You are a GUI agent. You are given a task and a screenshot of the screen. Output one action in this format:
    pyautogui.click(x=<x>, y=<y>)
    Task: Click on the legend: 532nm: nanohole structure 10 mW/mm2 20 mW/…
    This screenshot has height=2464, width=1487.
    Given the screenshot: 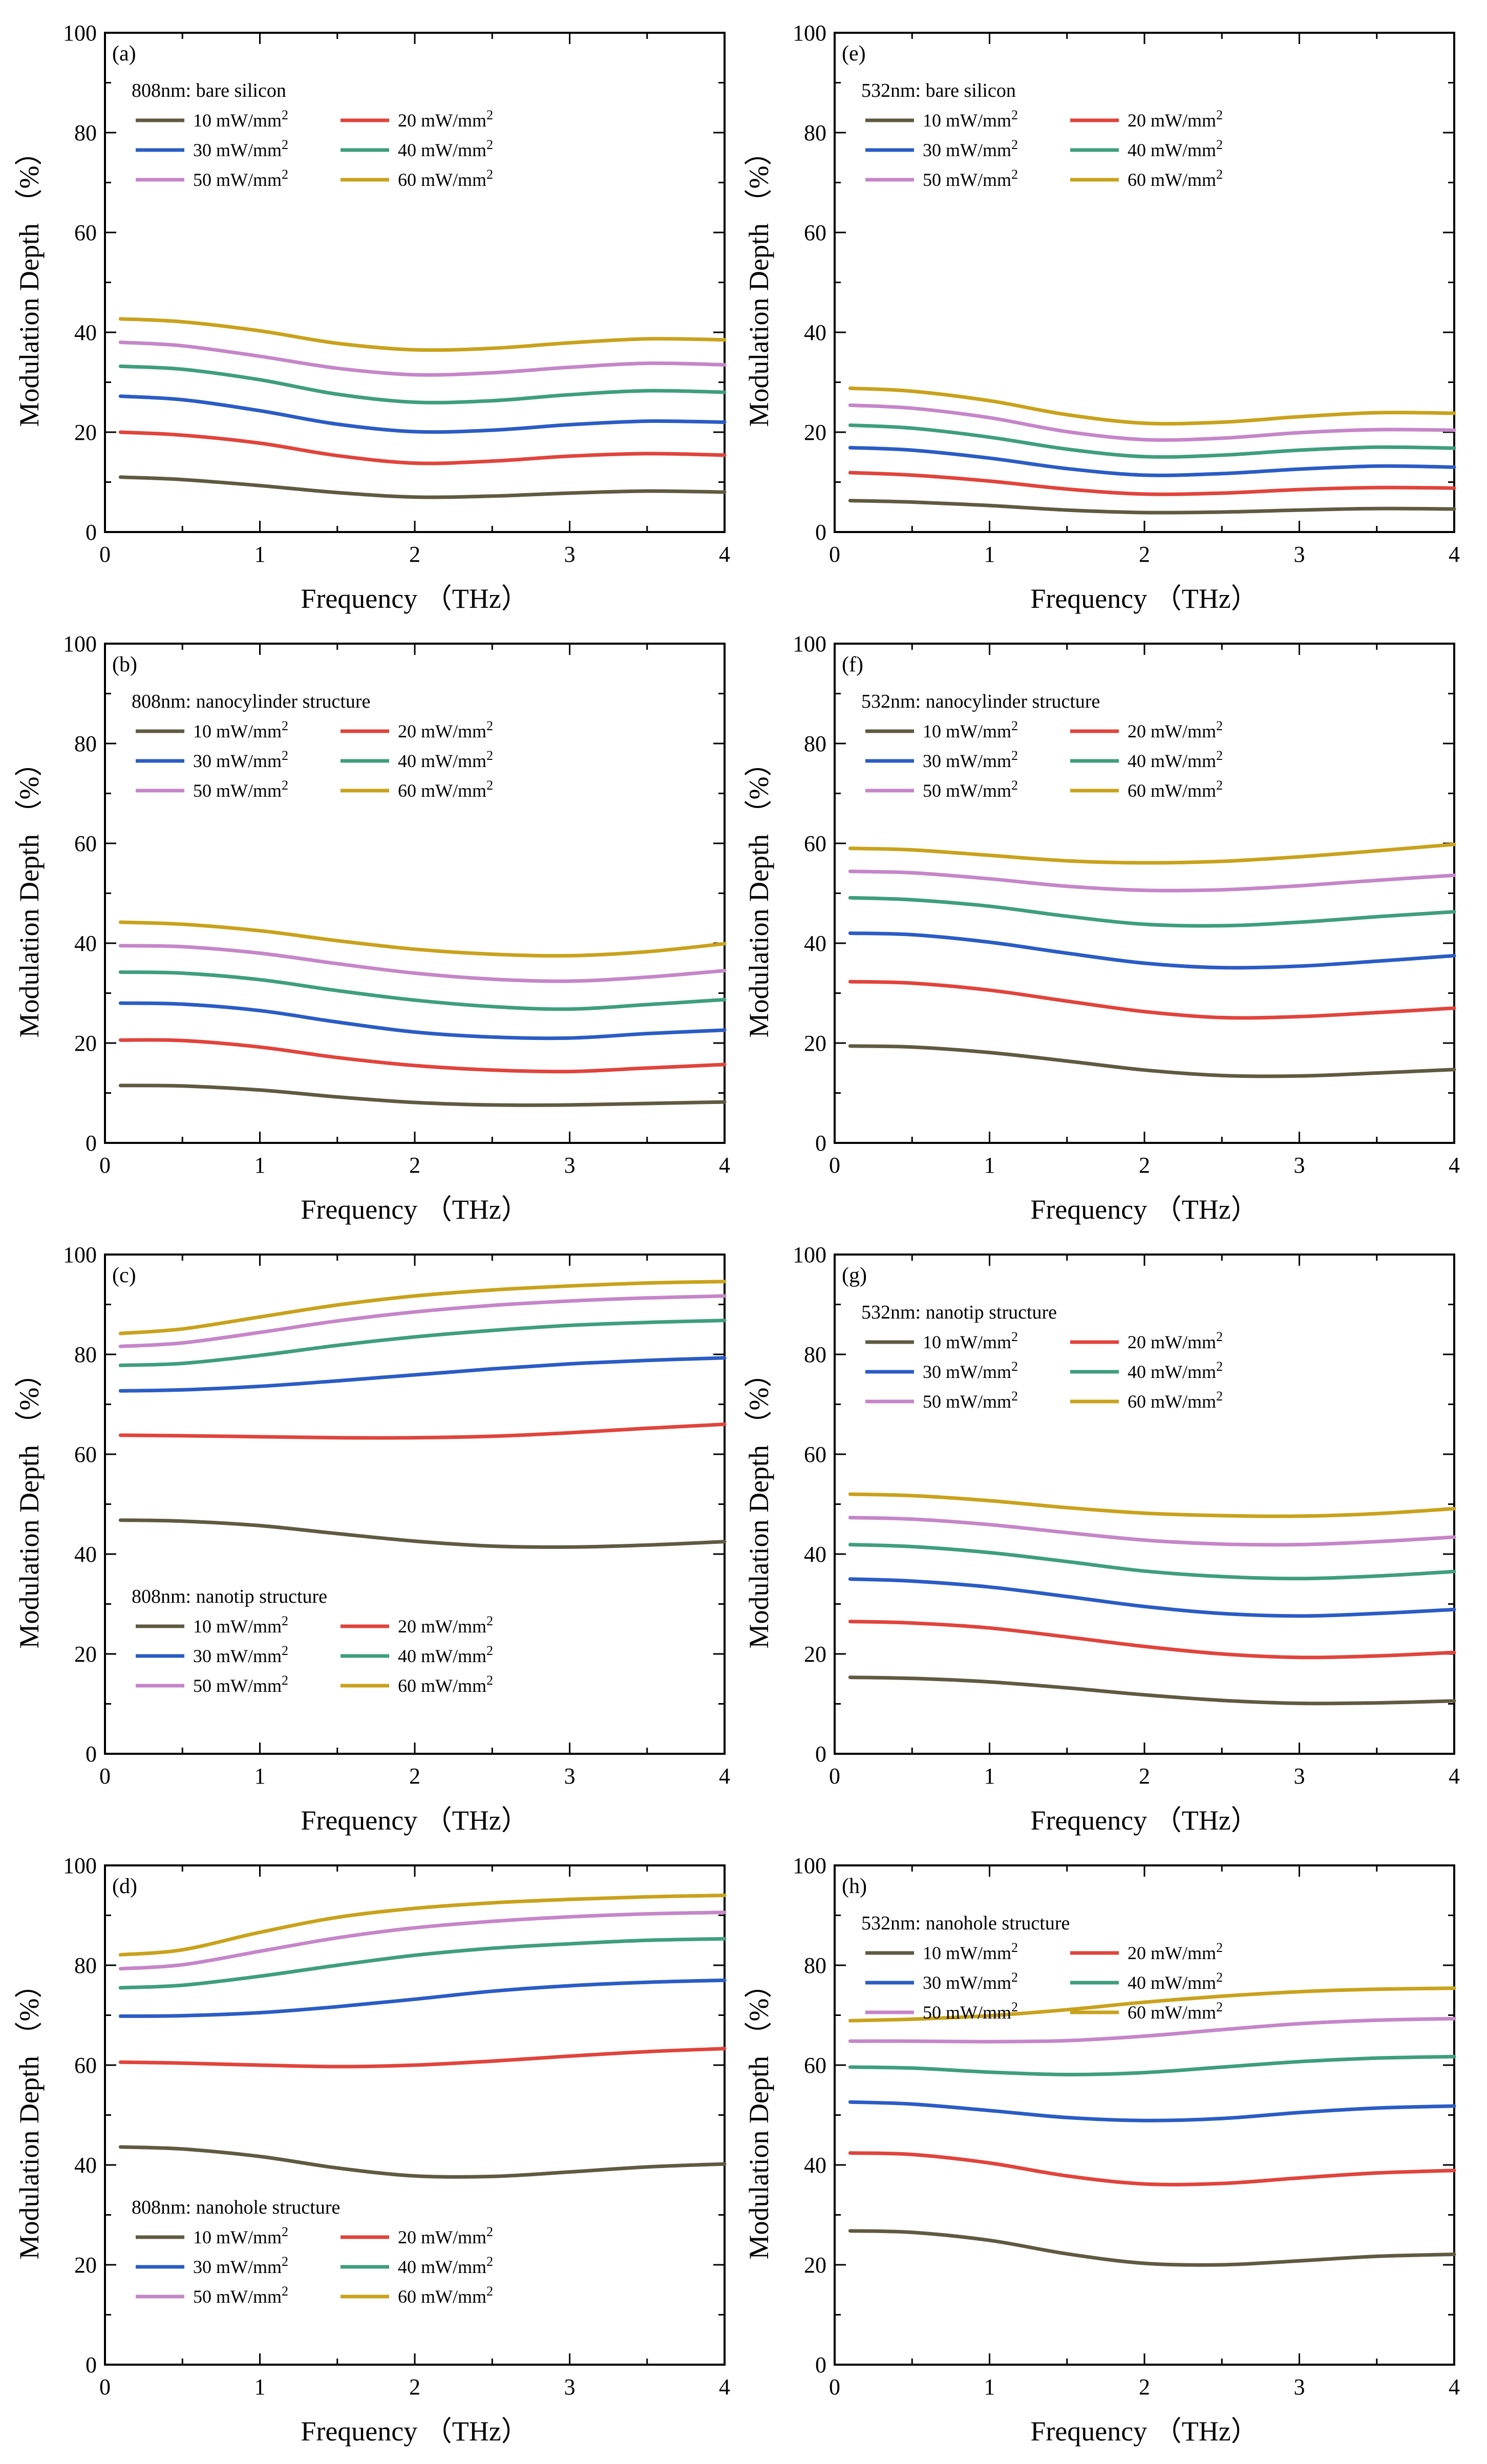 What is the action you would take?
    pyautogui.click(x=1042, y=1968)
    